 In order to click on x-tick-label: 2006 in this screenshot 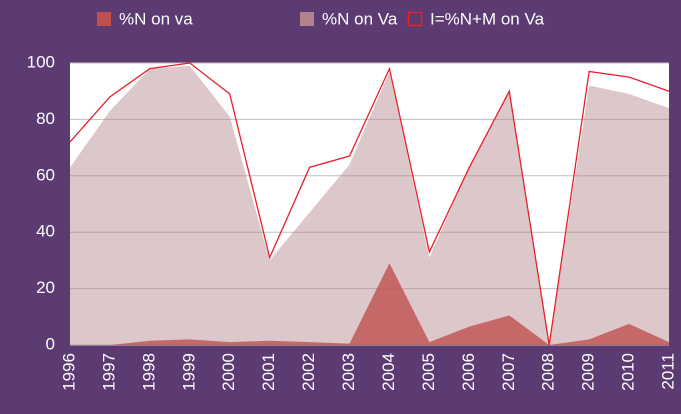, I will do `click(468, 372)`.